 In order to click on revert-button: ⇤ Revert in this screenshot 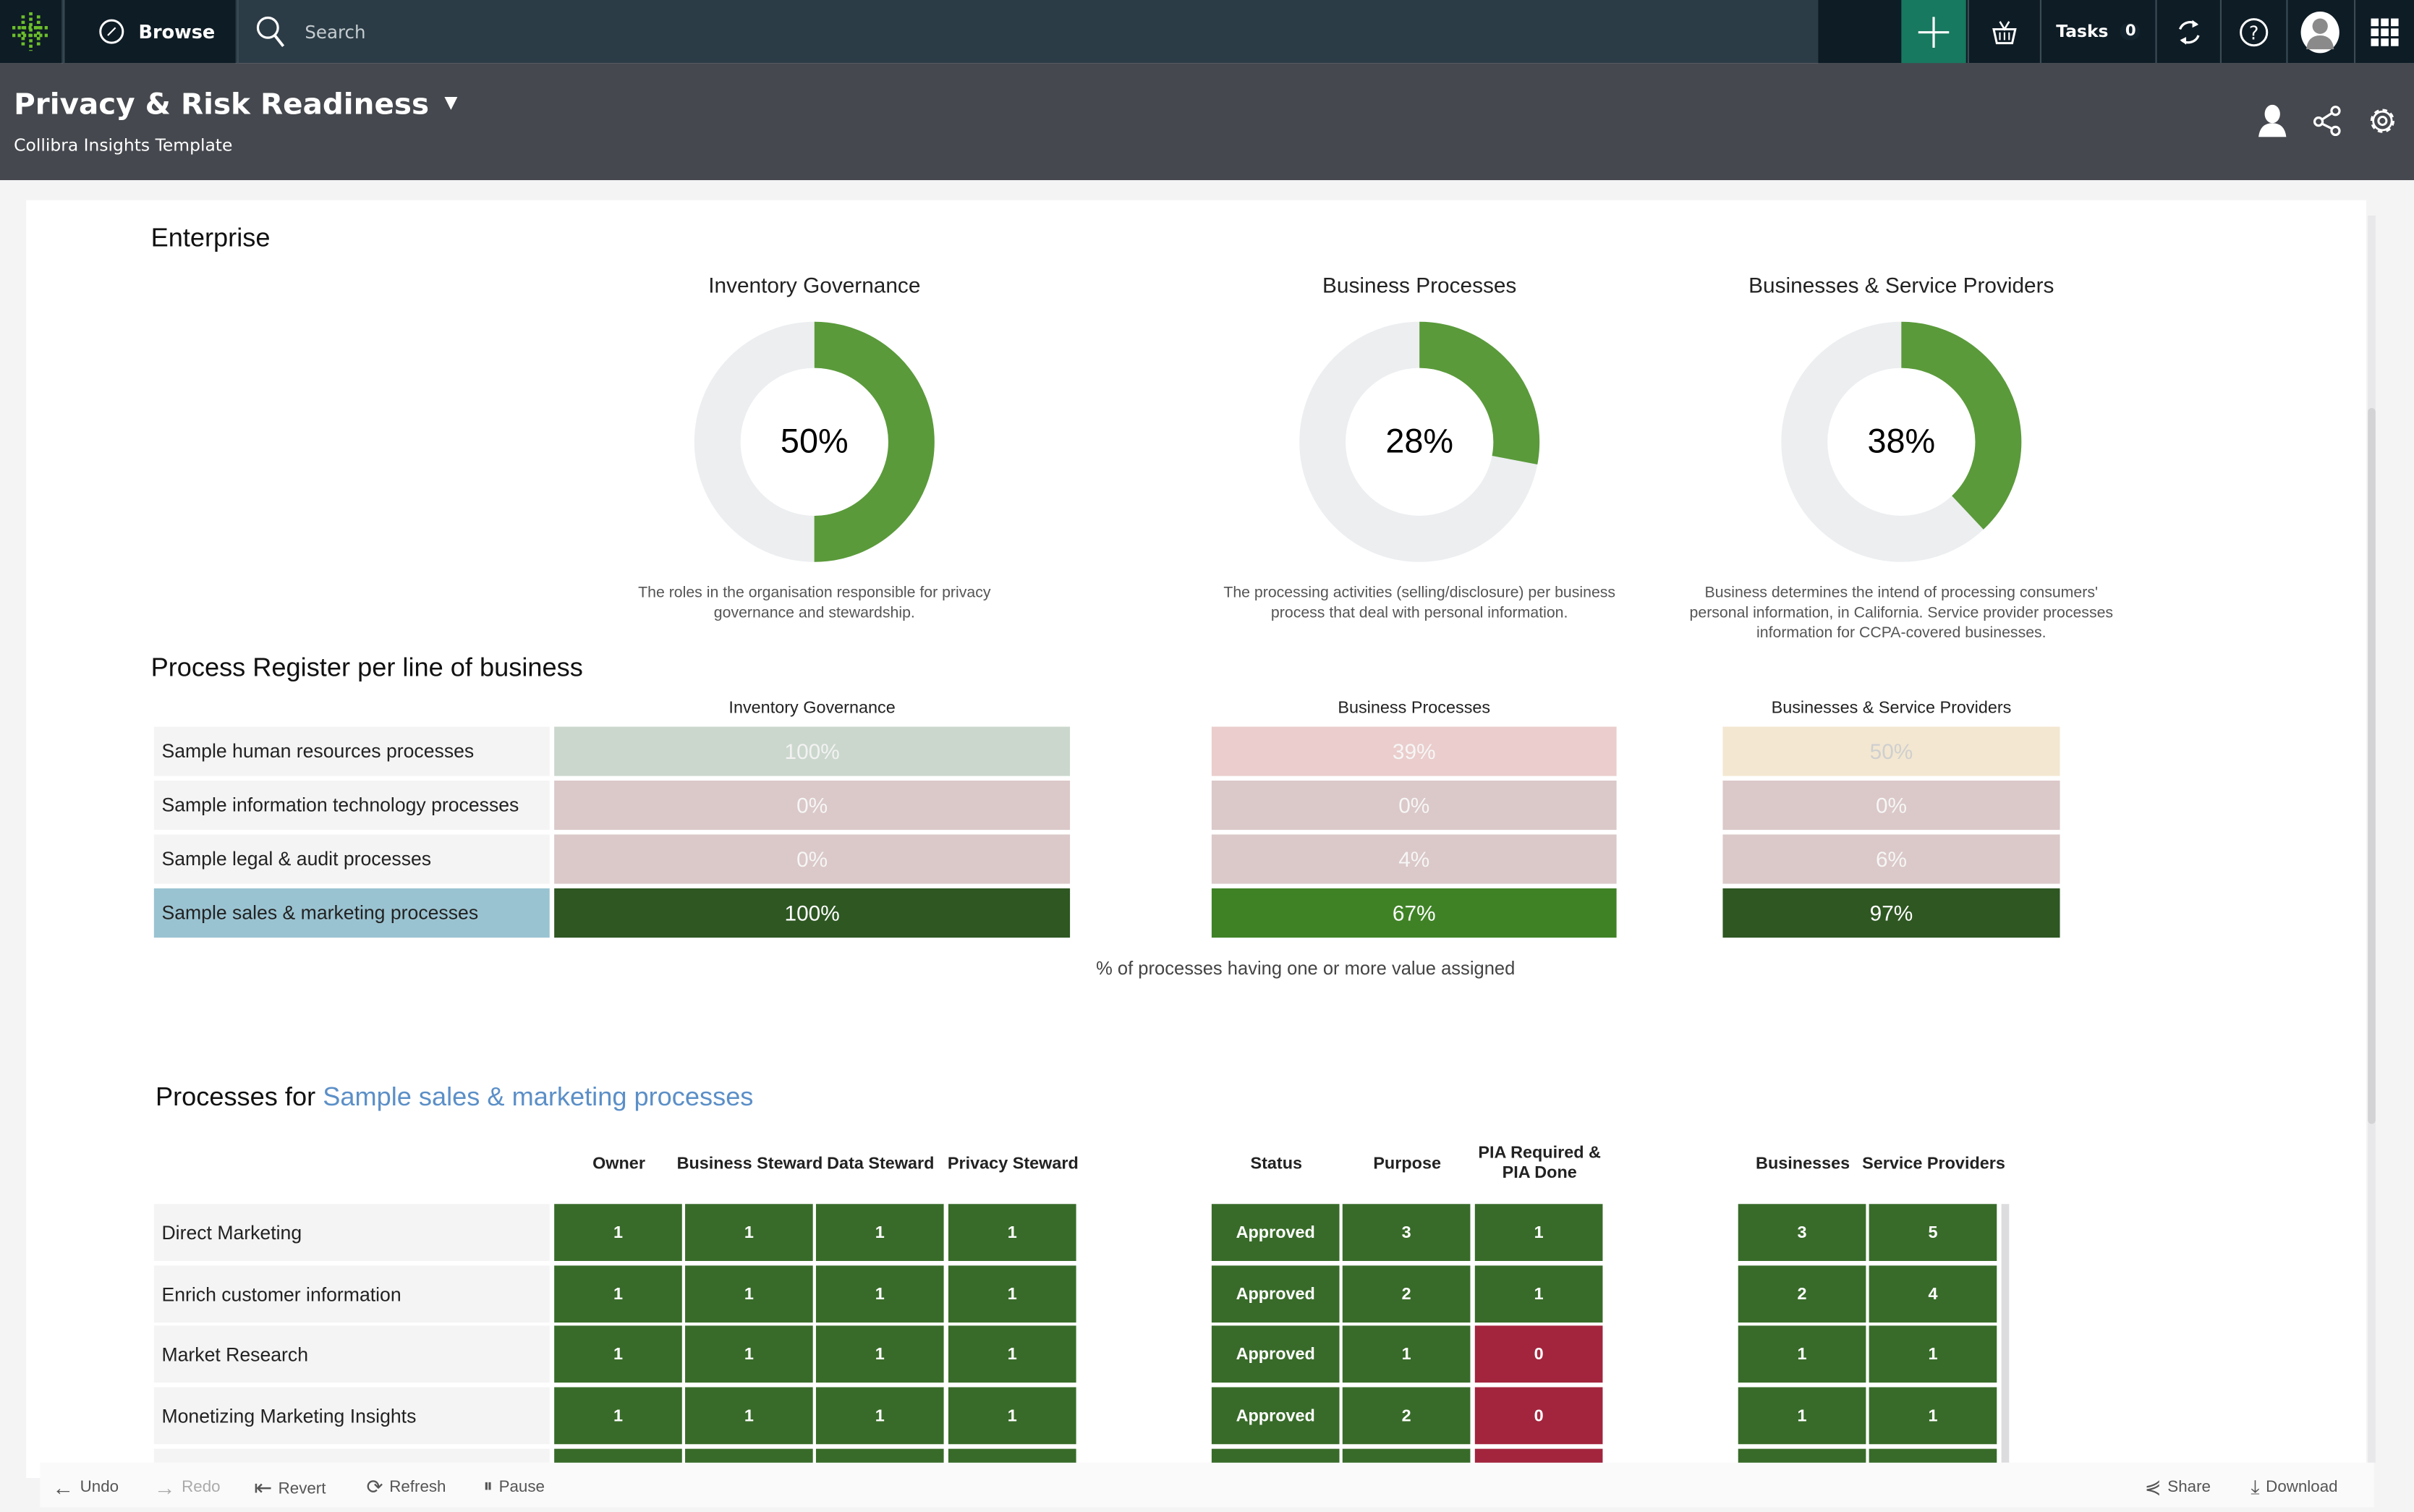, I will do `click(290, 1488)`.